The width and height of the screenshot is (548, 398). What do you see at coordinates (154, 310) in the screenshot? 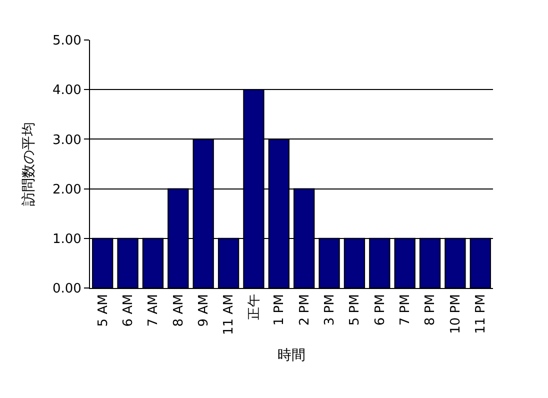
I see `x-tick-label: 7 AM` at bounding box center [154, 310].